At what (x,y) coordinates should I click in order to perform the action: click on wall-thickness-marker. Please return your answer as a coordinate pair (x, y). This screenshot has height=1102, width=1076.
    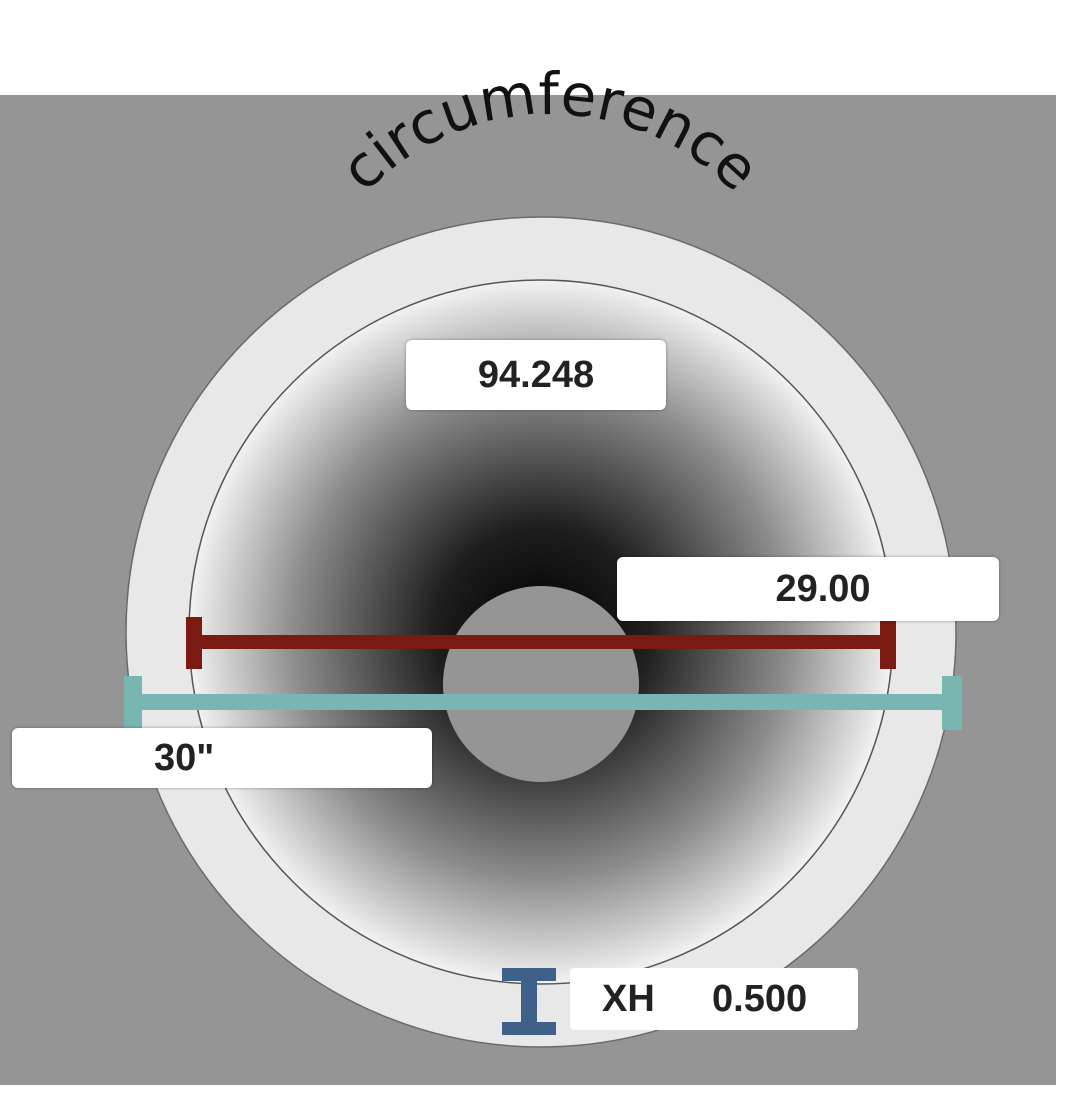
    Looking at the image, I should click on (529, 1001).